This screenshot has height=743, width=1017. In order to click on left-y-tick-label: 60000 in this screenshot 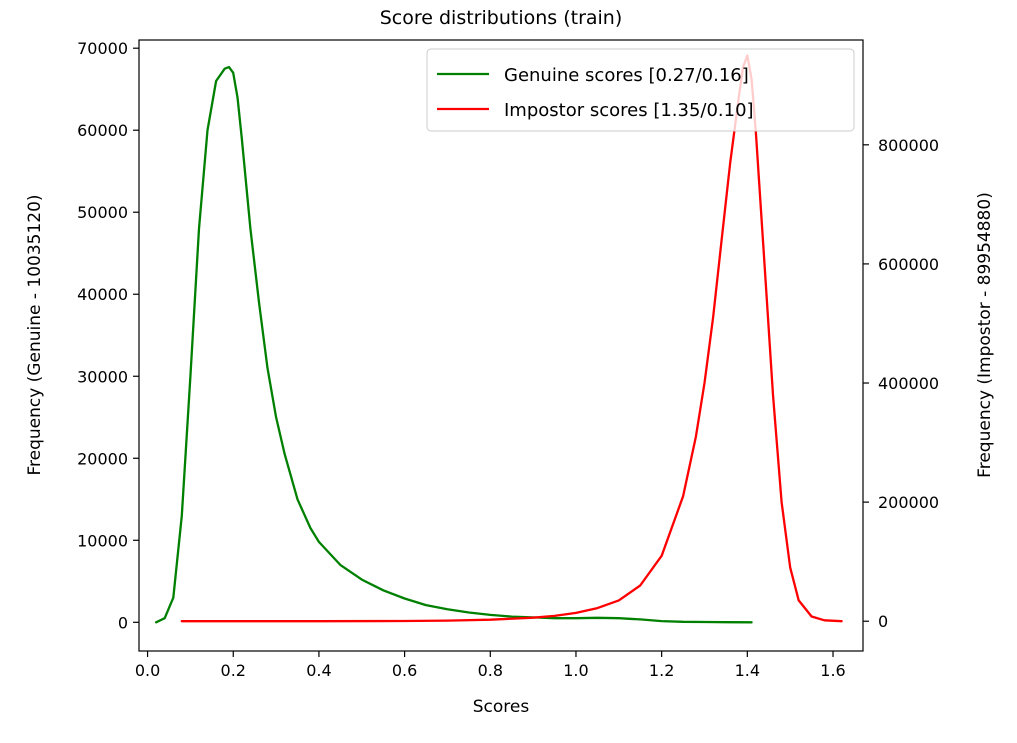, I will do `click(102, 130)`.